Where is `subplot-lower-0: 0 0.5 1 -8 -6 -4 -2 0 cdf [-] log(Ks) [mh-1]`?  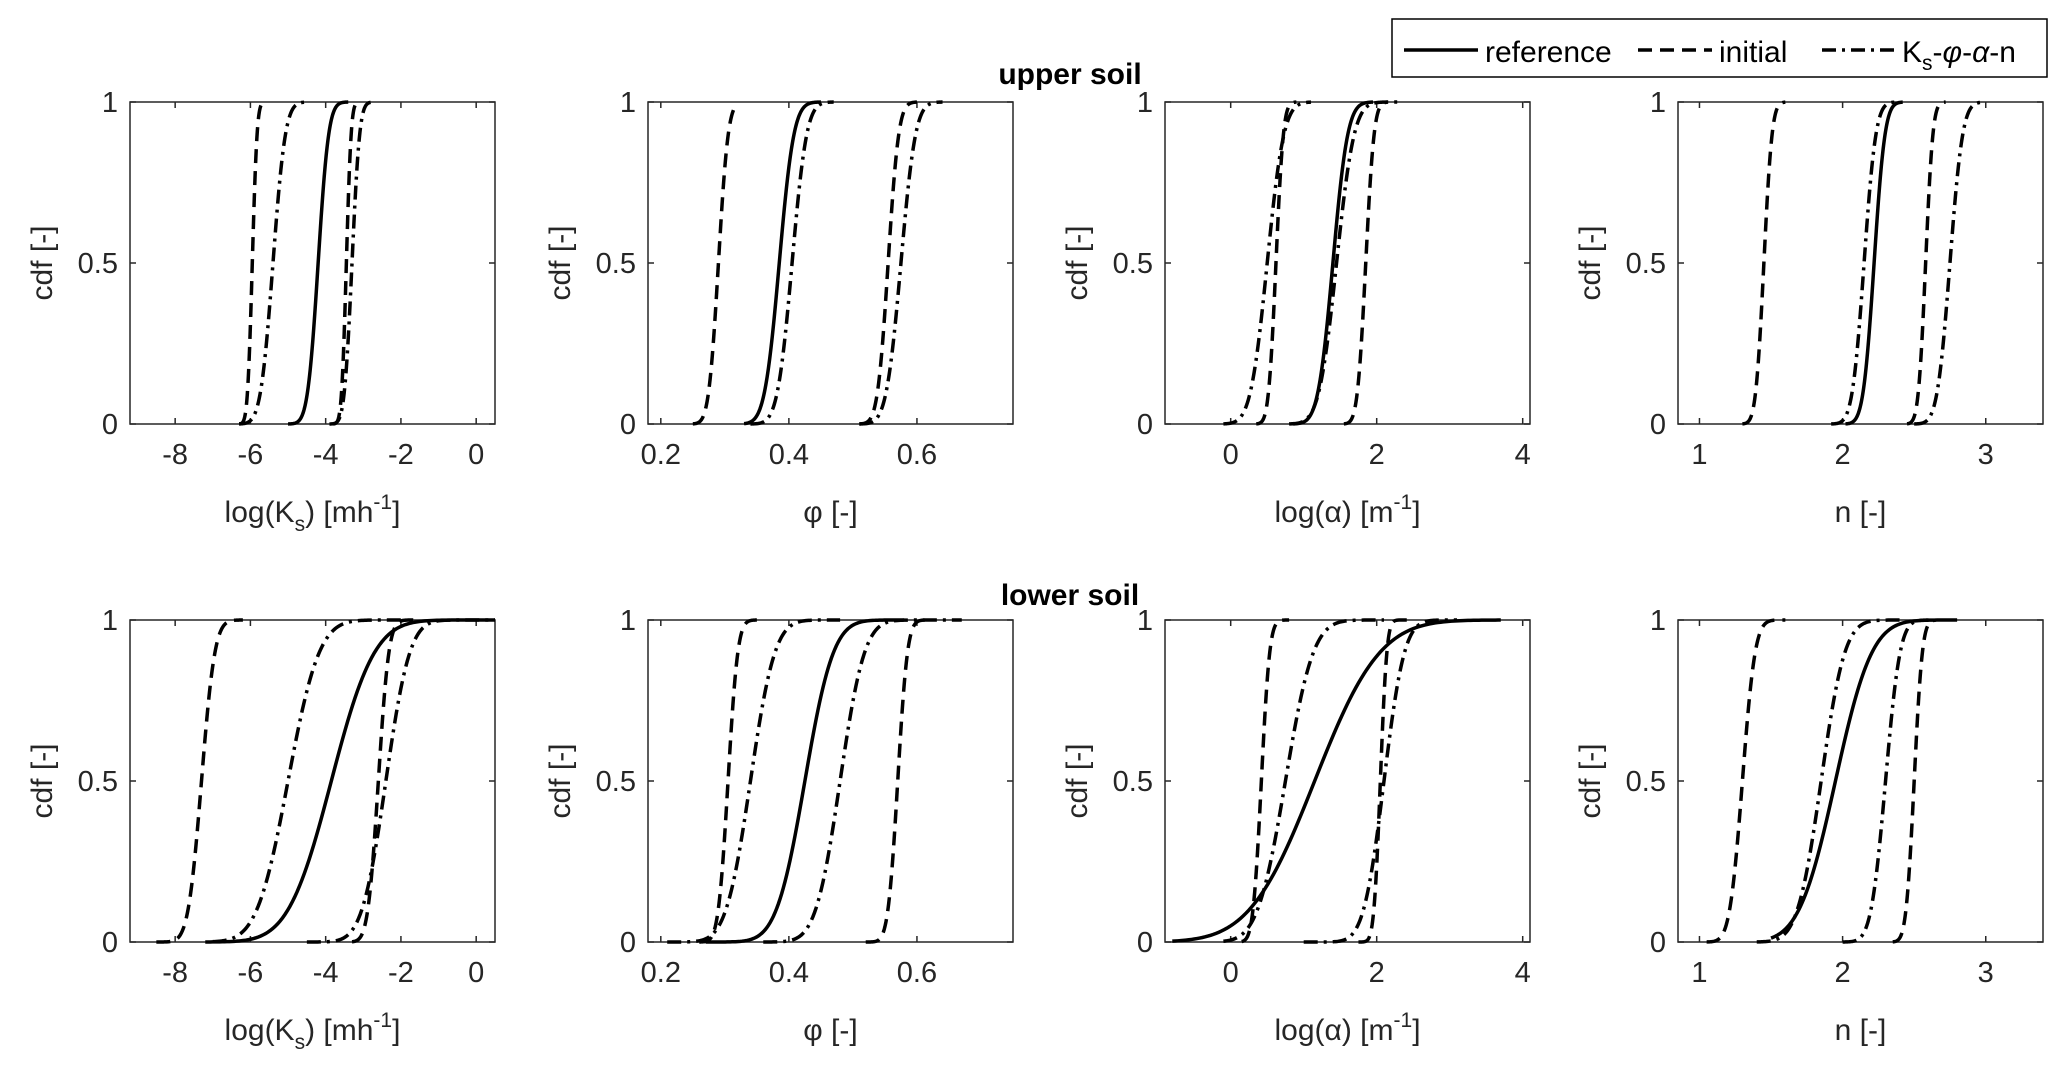
subplot-lower-0: 0 0.5 1 -8 -6 -4 -2 0 cdf [-] log(Ks) [mh-1] is located at coordinates (261, 829).